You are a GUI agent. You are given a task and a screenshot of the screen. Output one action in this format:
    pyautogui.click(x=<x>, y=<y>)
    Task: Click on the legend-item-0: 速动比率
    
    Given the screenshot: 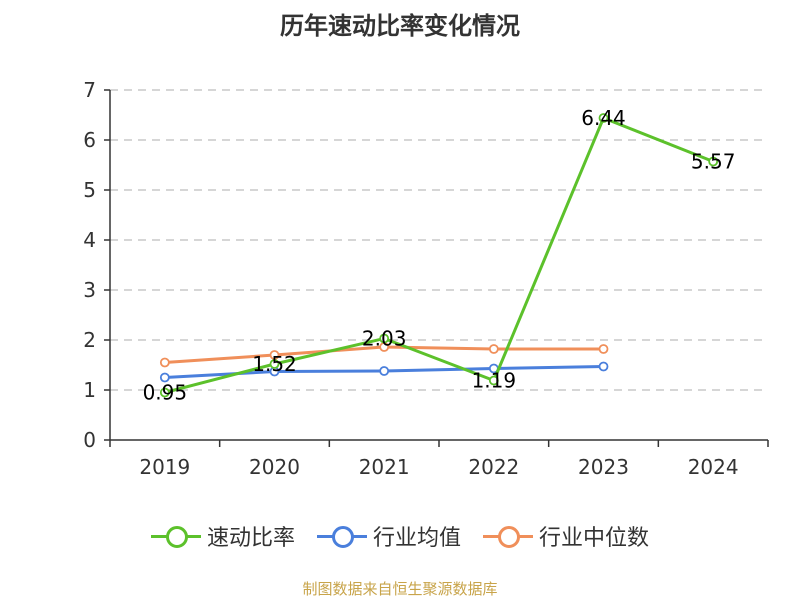 What is the action you would take?
    pyautogui.click(x=222, y=536)
    